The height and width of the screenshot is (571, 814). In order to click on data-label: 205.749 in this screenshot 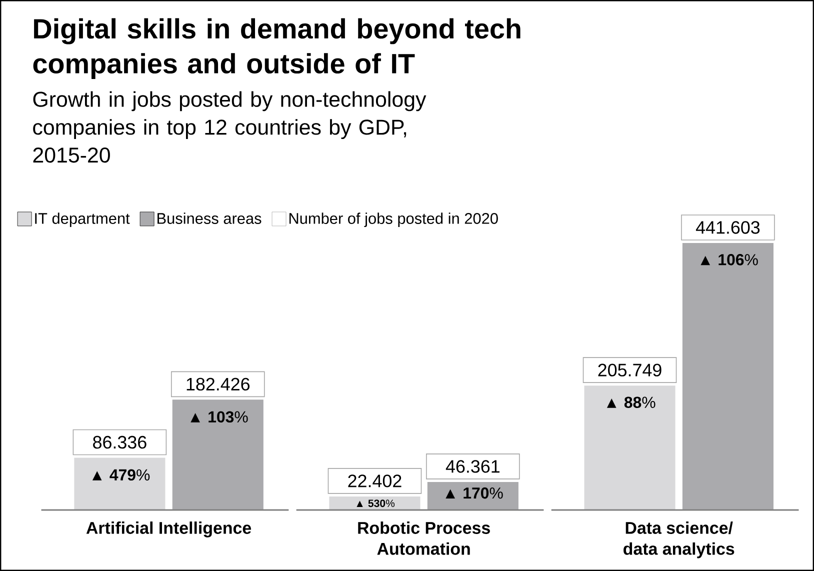, I will do `click(630, 370)`.